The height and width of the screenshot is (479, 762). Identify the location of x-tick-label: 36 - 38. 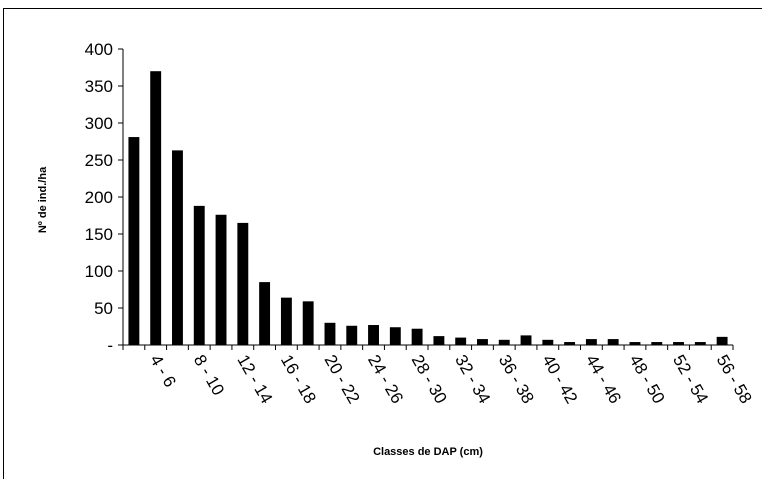
(516, 379).